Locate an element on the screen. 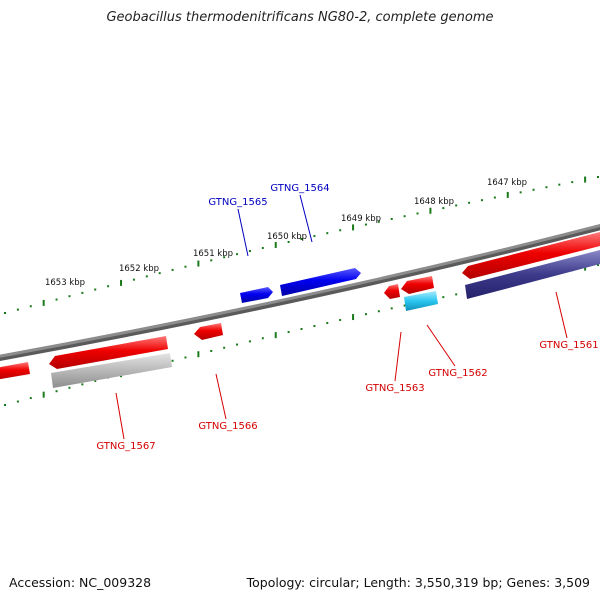 This screenshot has width=600, height=600. gene-label-gtng-1561: GTNG_1561 is located at coordinates (568, 345).